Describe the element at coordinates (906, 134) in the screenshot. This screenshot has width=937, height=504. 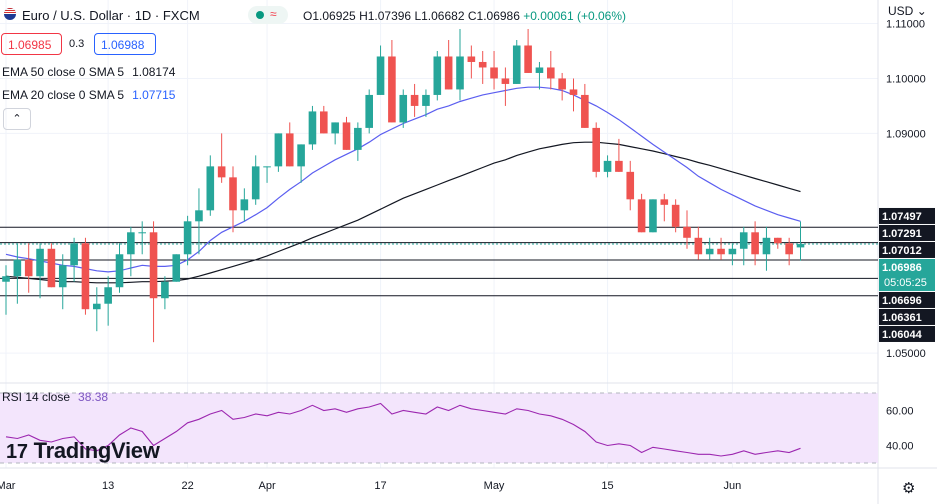
I see `price-tick-label: 1.09000` at that location.